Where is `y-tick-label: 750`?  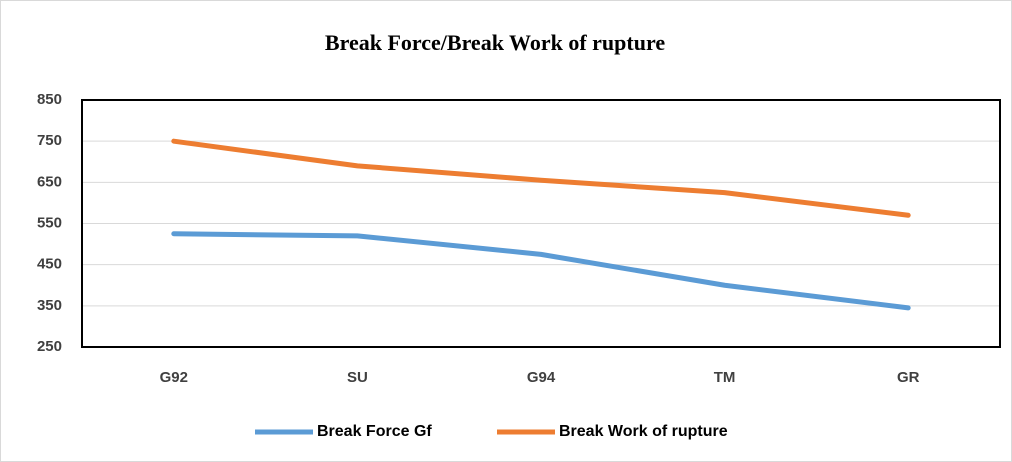 y-tick-label: 750 is located at coordinates (49, 140).